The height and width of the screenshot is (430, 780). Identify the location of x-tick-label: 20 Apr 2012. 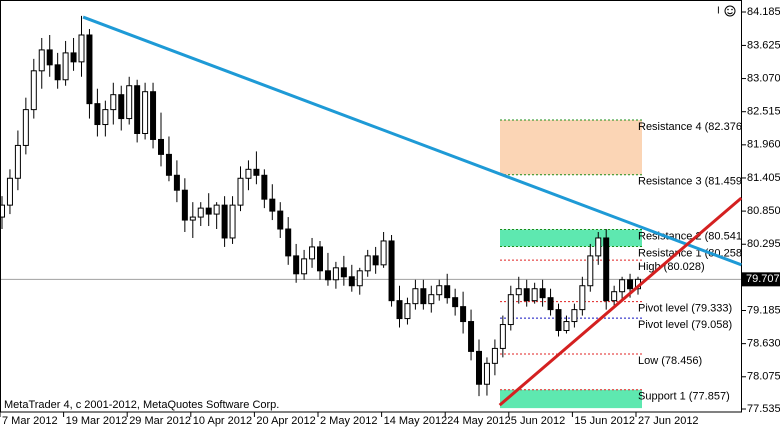
(285, 421).